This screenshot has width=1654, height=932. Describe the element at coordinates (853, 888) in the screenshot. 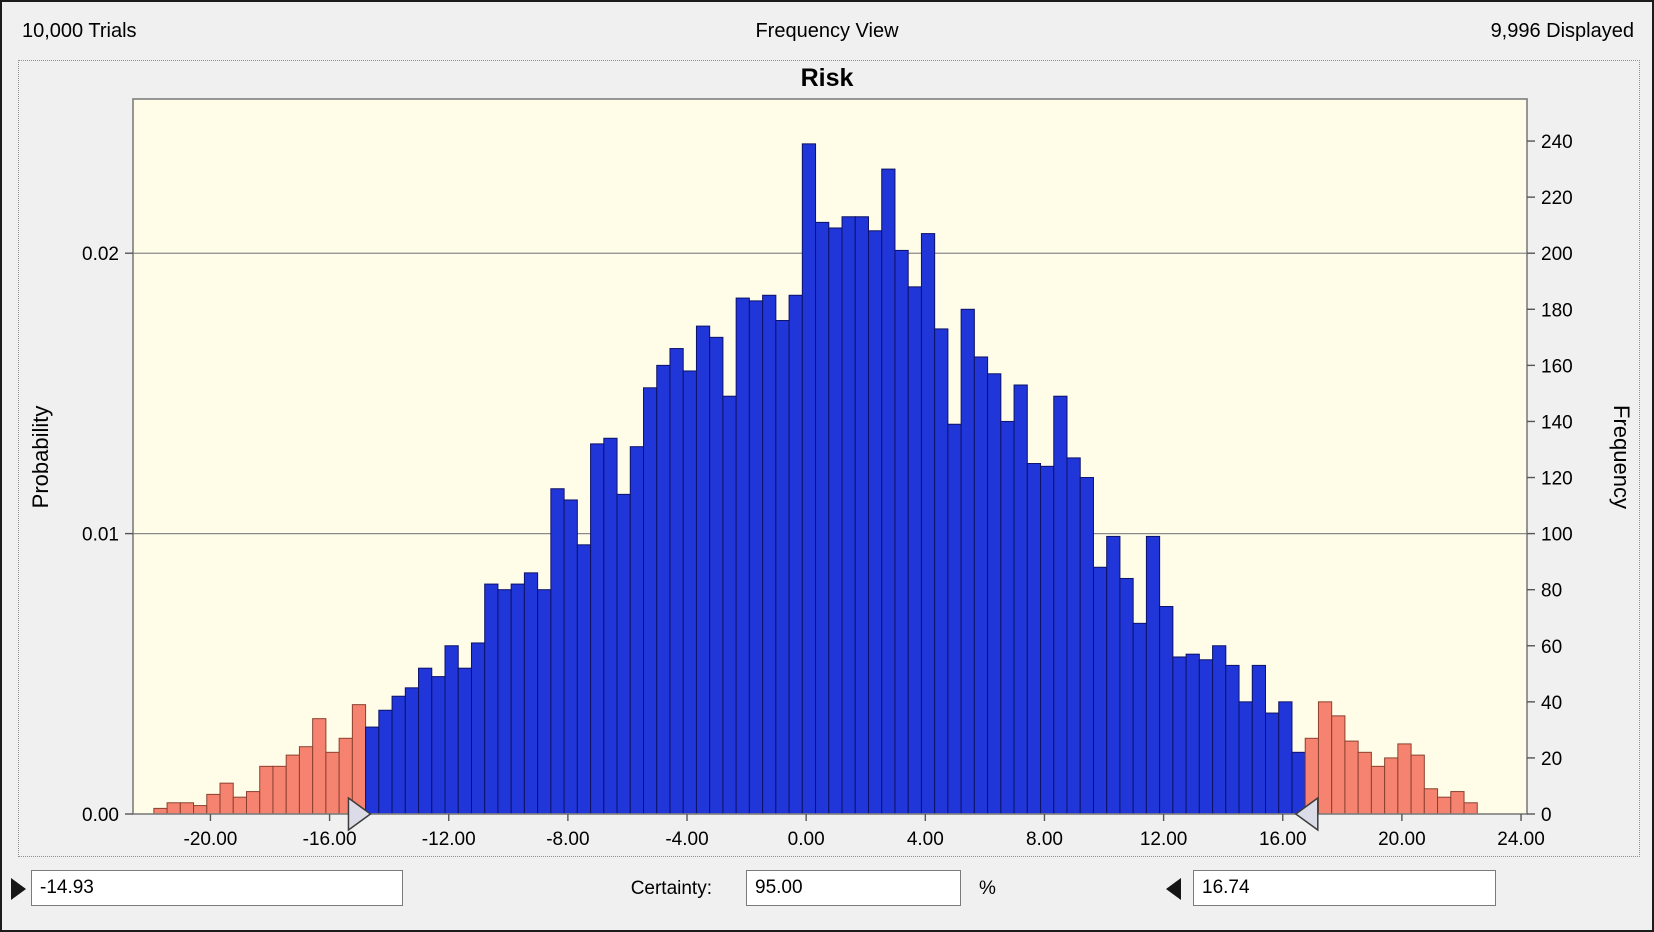

I see `certainty-input` at that location.